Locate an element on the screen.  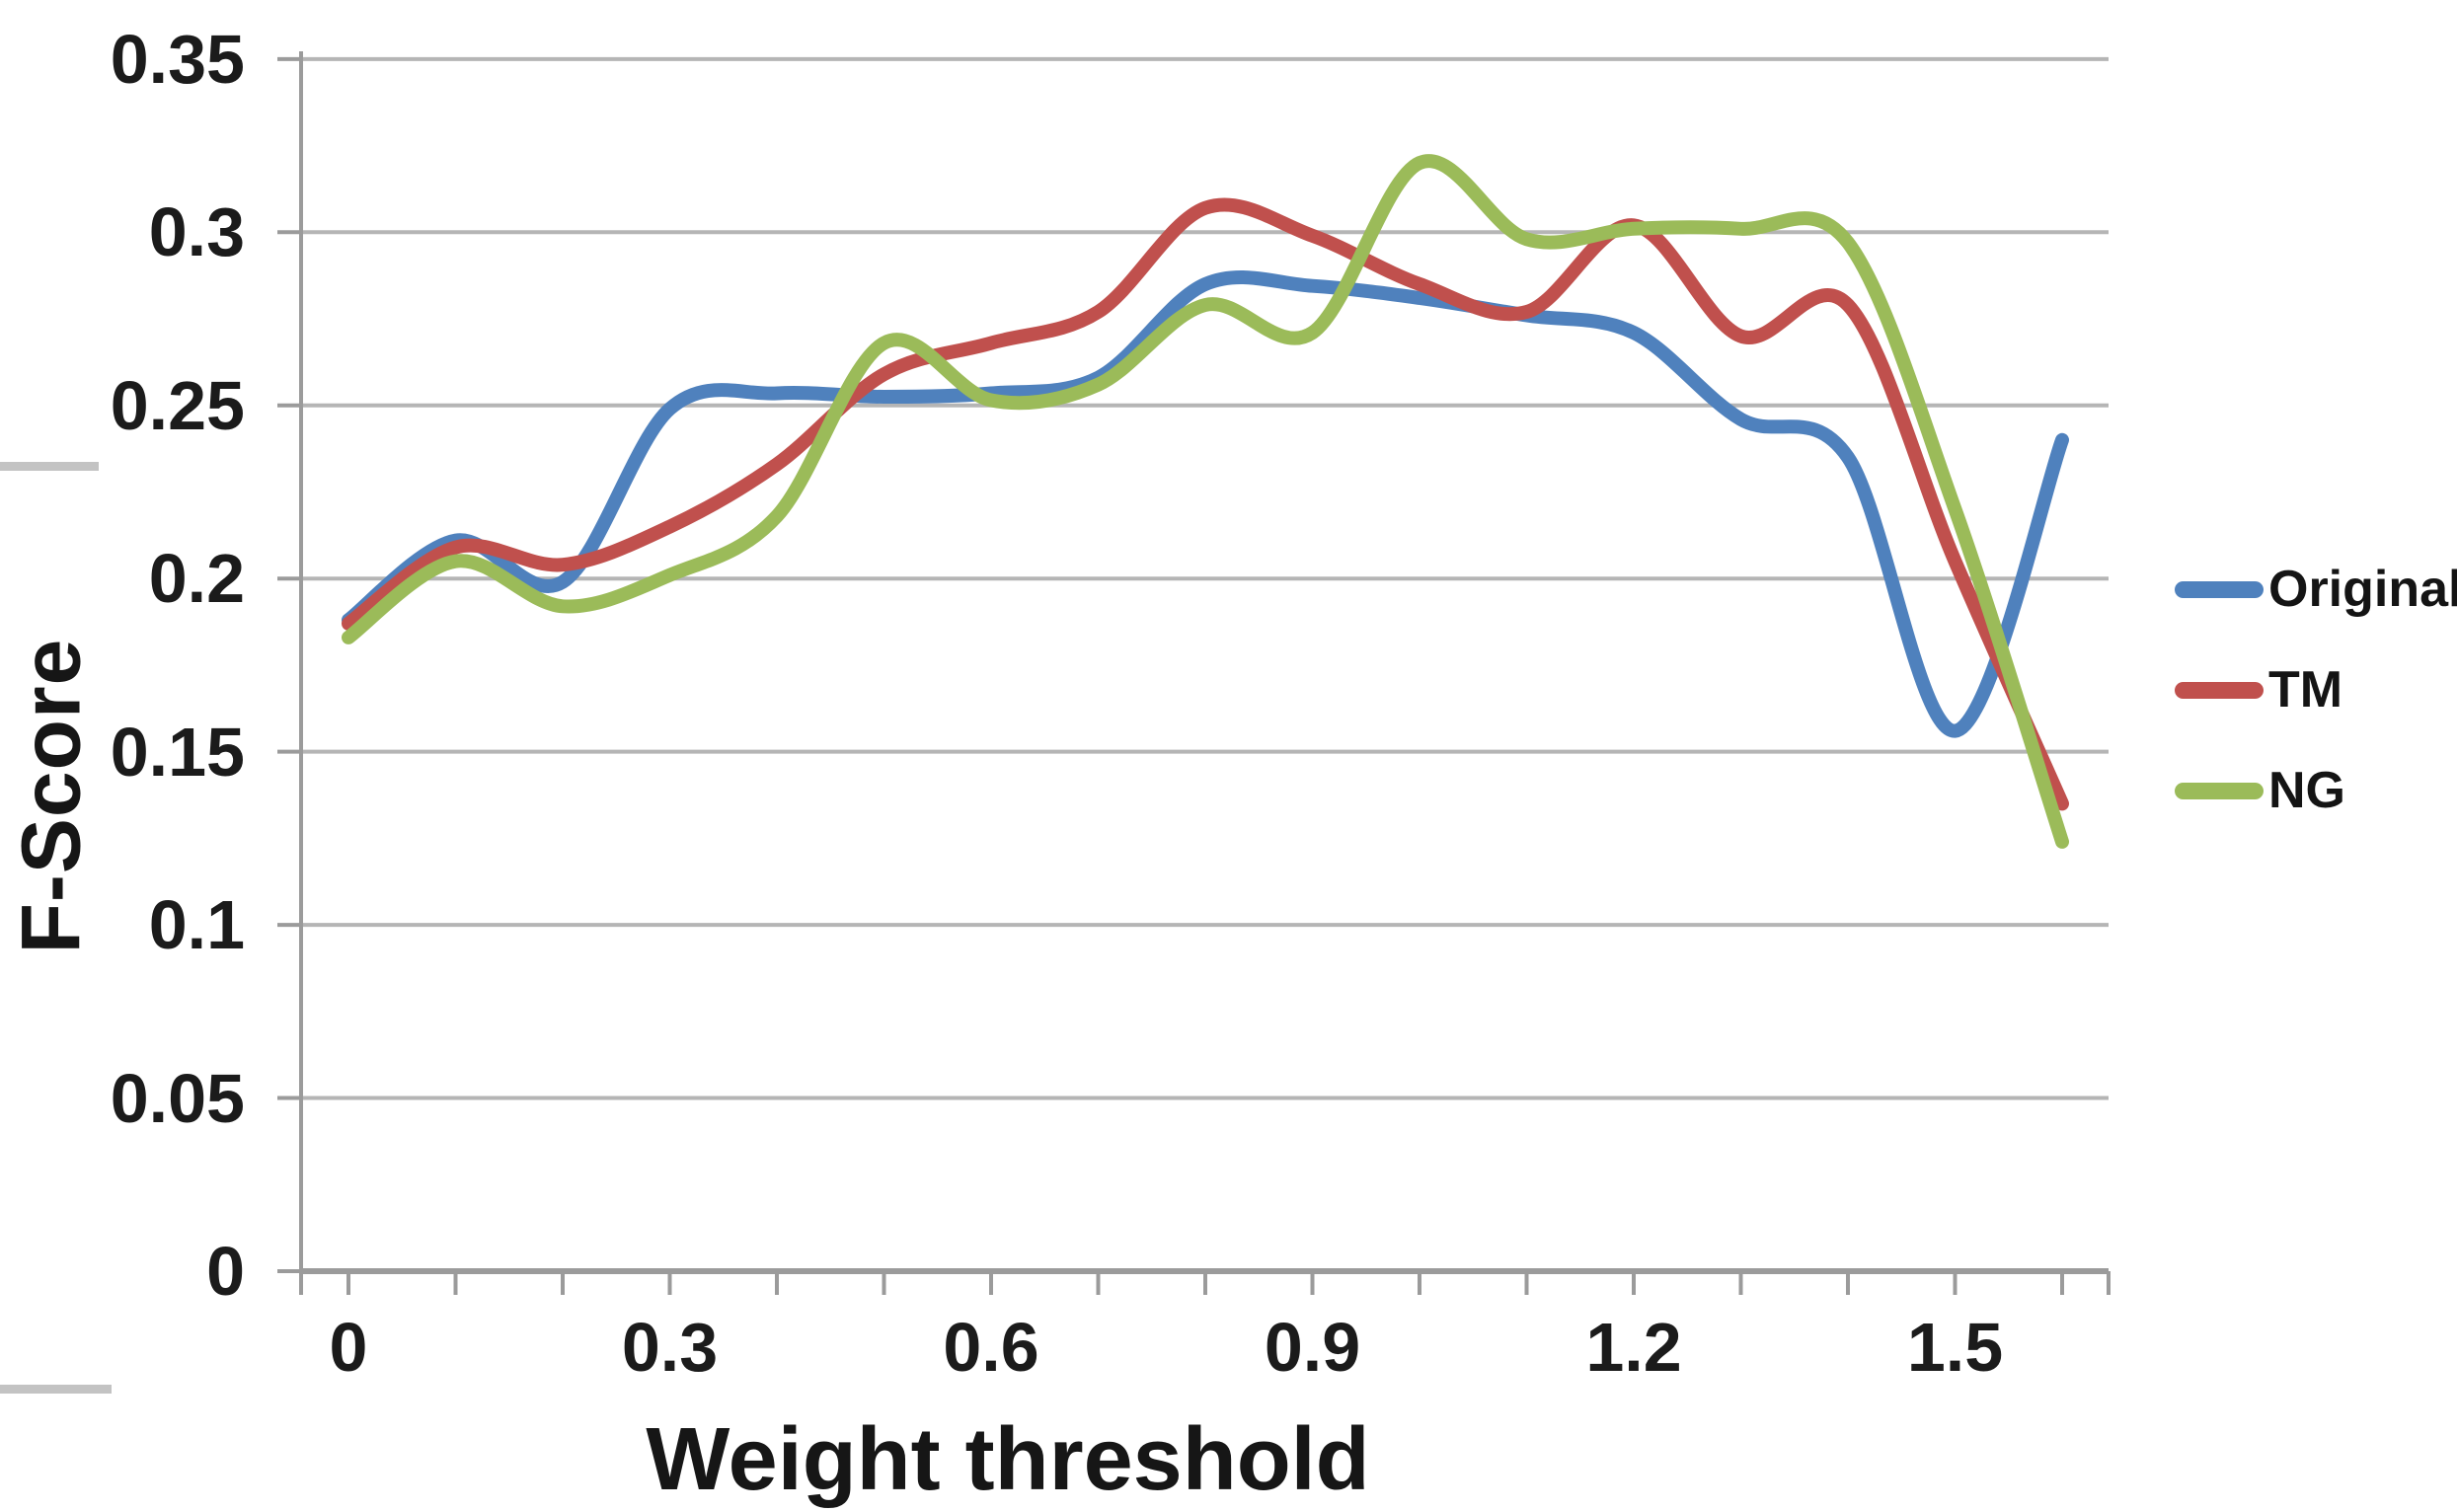
legend-item-original: Original is located at coordinates (2316, 589).